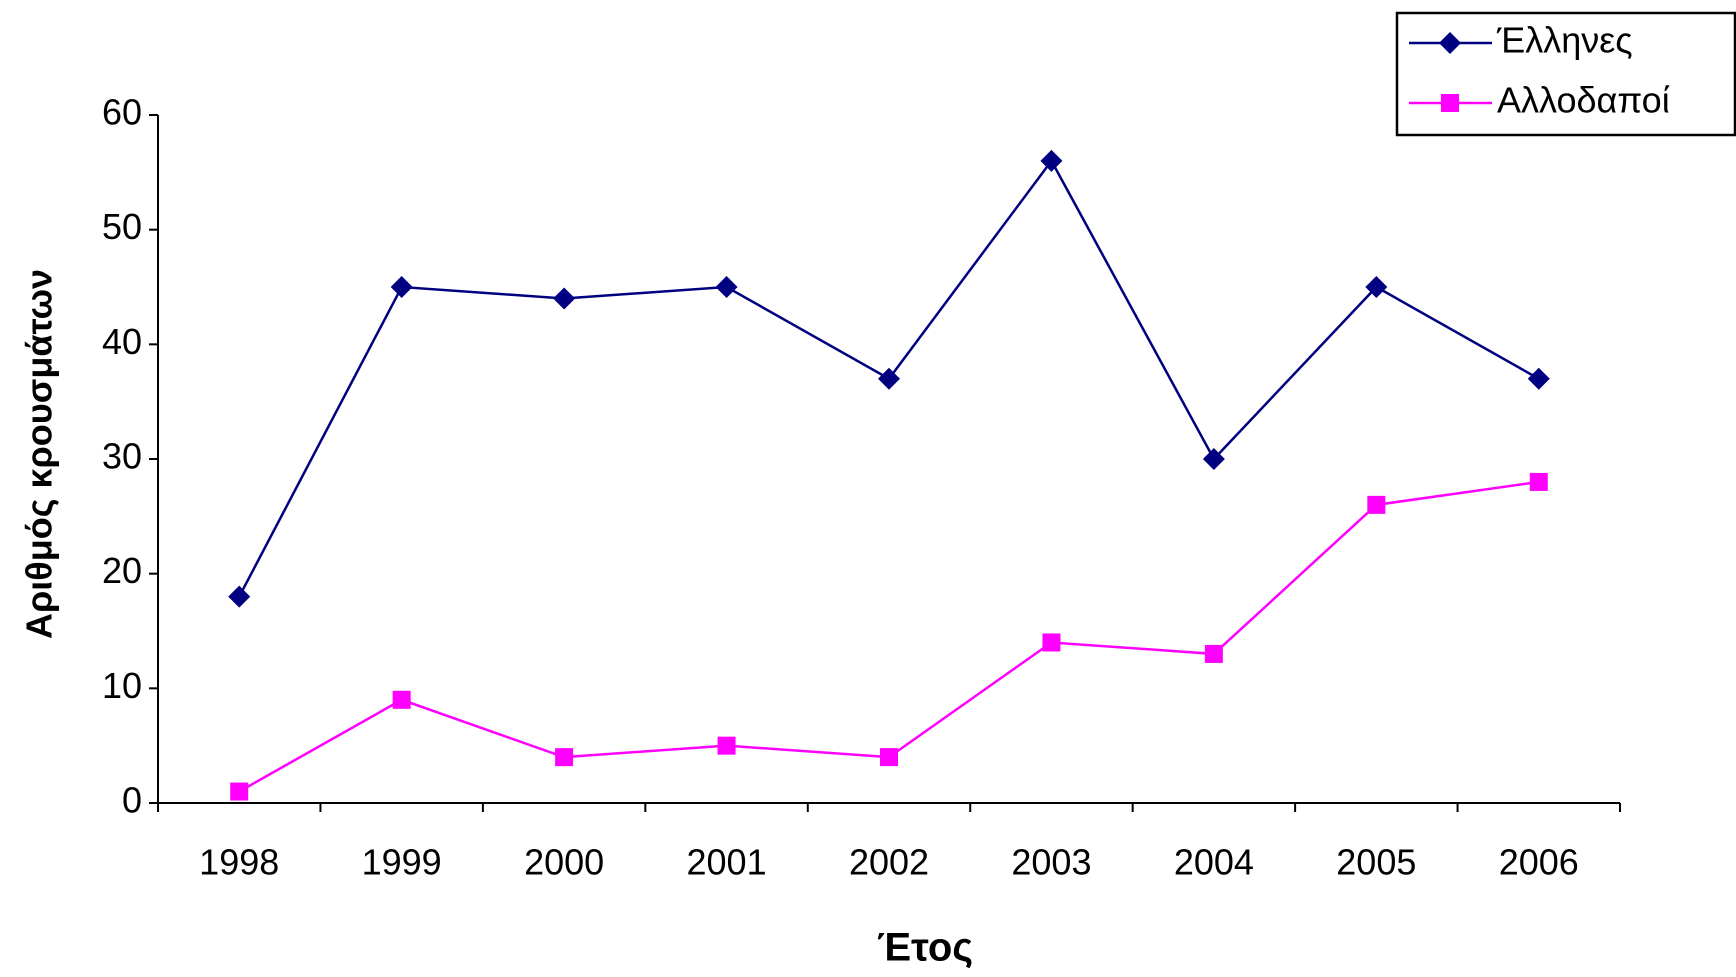 The width and height of the screenshot is (1736, 977). Describe the element at coordinates (122, 341) in the screenshot. I see `y-tick-label: 40` at that location.